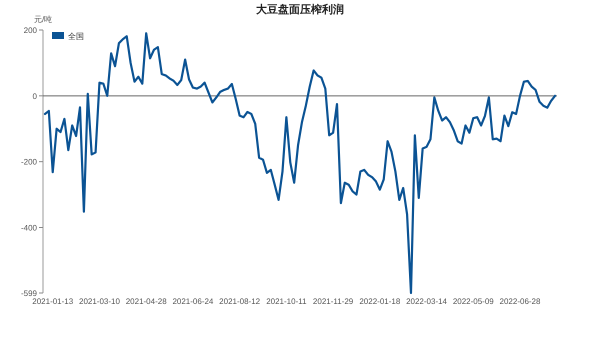 This screenshot has height=337, width=600. I want to click on y-tick-label: -599, so click(29, 293).